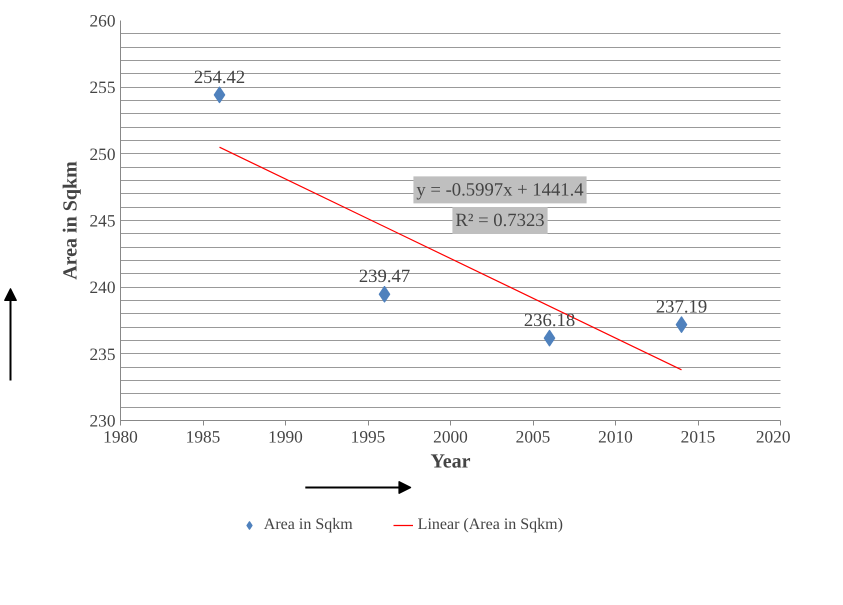 The image size is (843, 605). Describe the element at coordinates (120, 437) in the screenshot. I see `x-tick-label: 1980` at that location.